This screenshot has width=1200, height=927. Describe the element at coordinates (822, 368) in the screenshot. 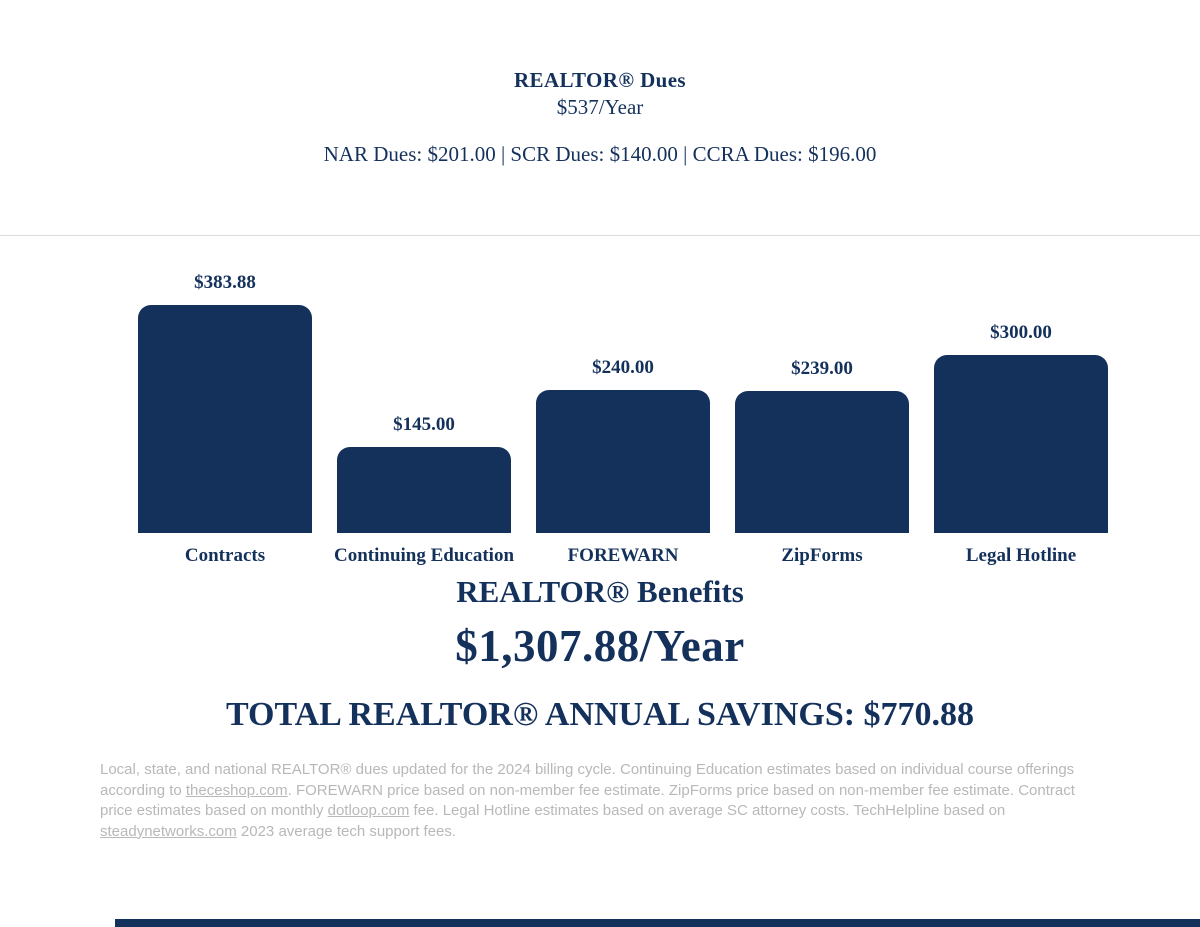

I see `bar-value-label: $239.00` at that location.